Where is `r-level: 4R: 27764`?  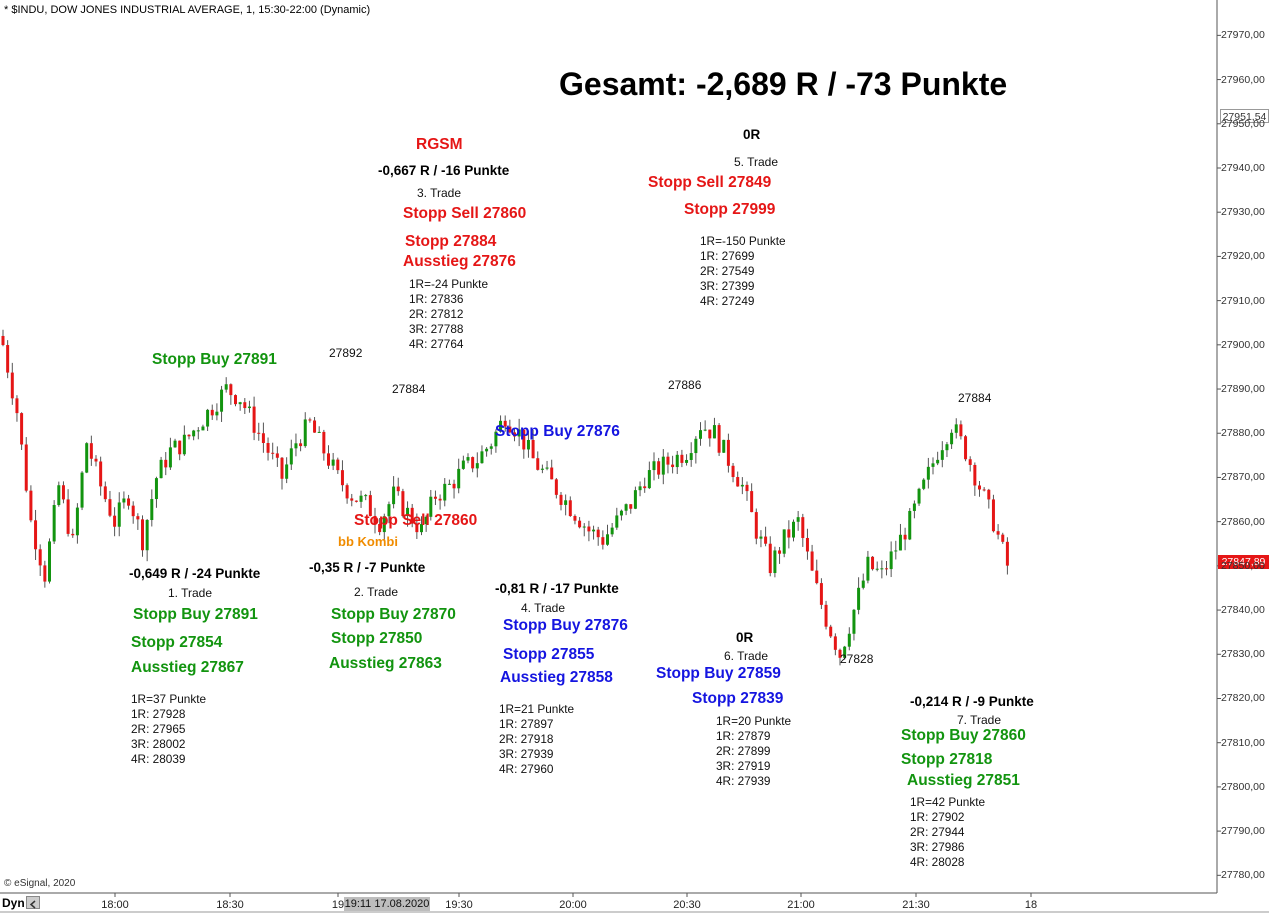 r-level: 4R: 27764 is located at coordinates (436, 344).